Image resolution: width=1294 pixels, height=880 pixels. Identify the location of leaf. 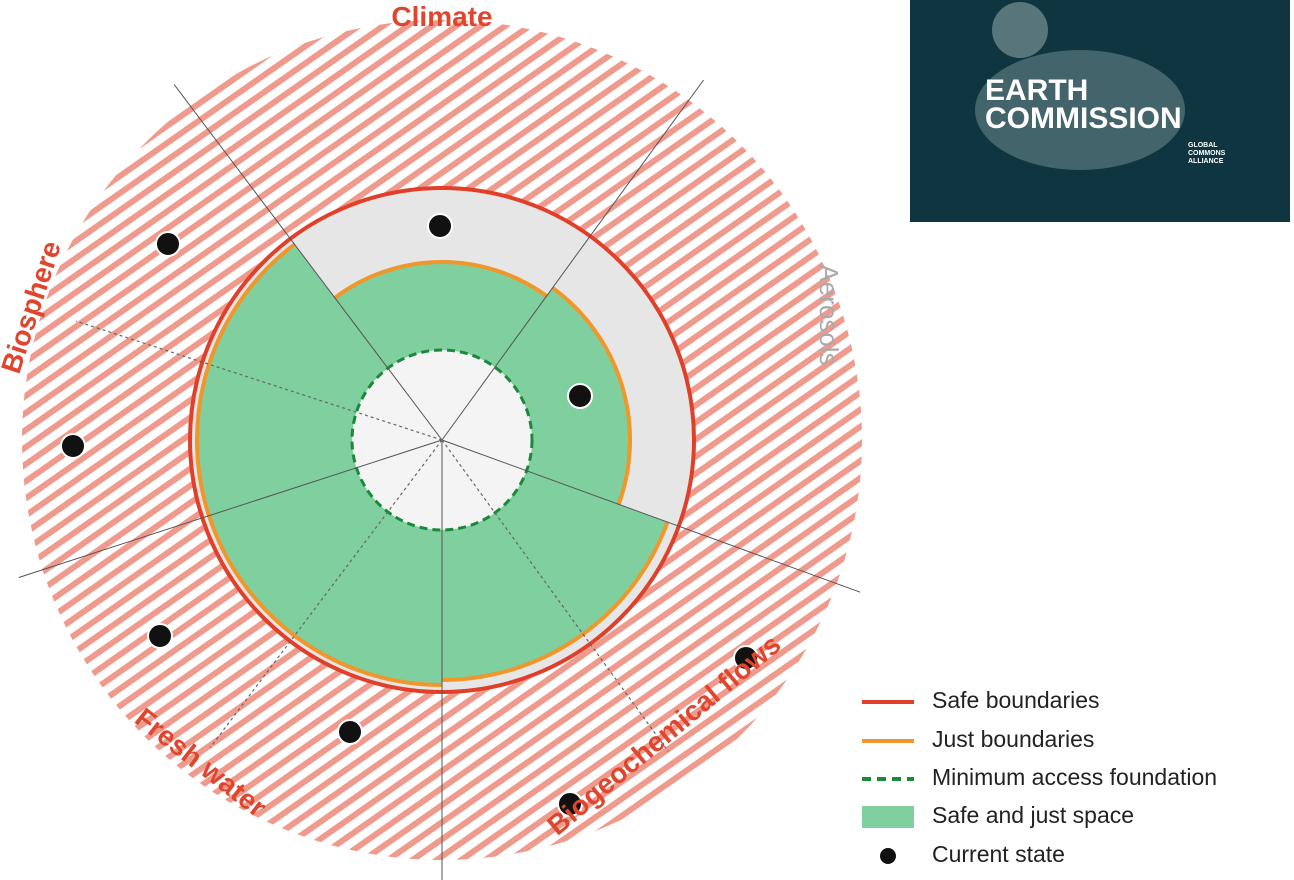
(1080, 110).